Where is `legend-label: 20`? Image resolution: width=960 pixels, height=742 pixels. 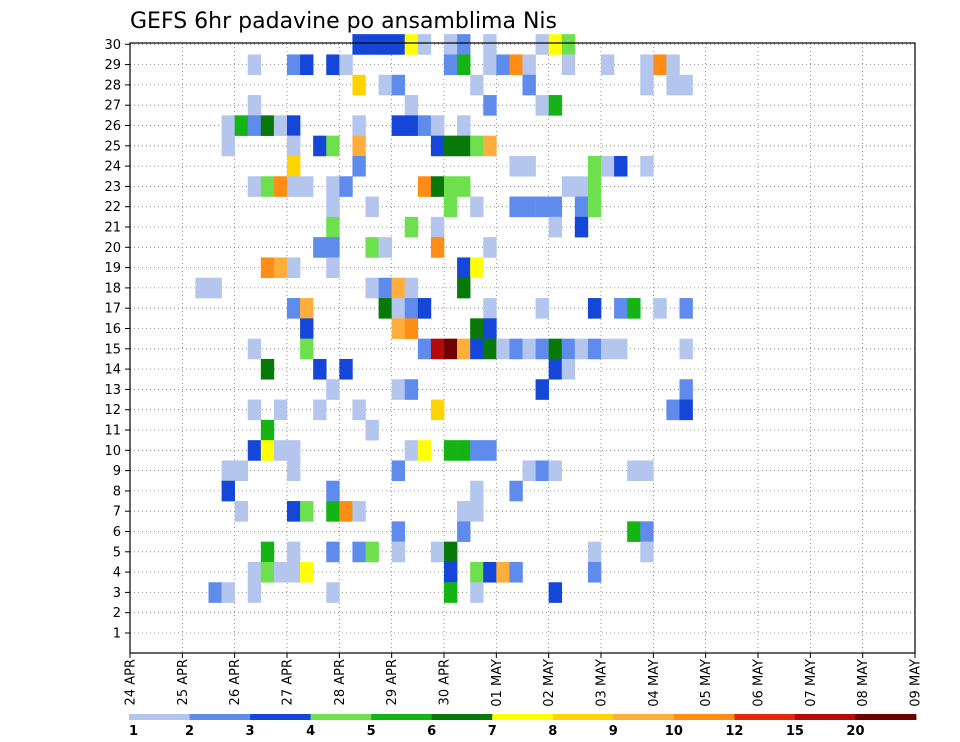
legend-label: 20 is located at coordinates (855, 731).